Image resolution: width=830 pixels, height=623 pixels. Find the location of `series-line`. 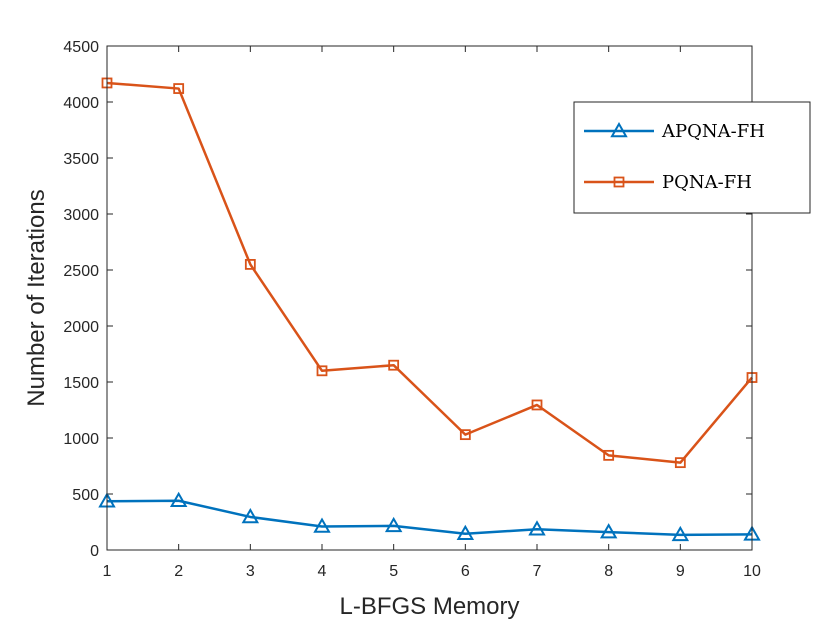

series-line is located at coordinates (429, 518).